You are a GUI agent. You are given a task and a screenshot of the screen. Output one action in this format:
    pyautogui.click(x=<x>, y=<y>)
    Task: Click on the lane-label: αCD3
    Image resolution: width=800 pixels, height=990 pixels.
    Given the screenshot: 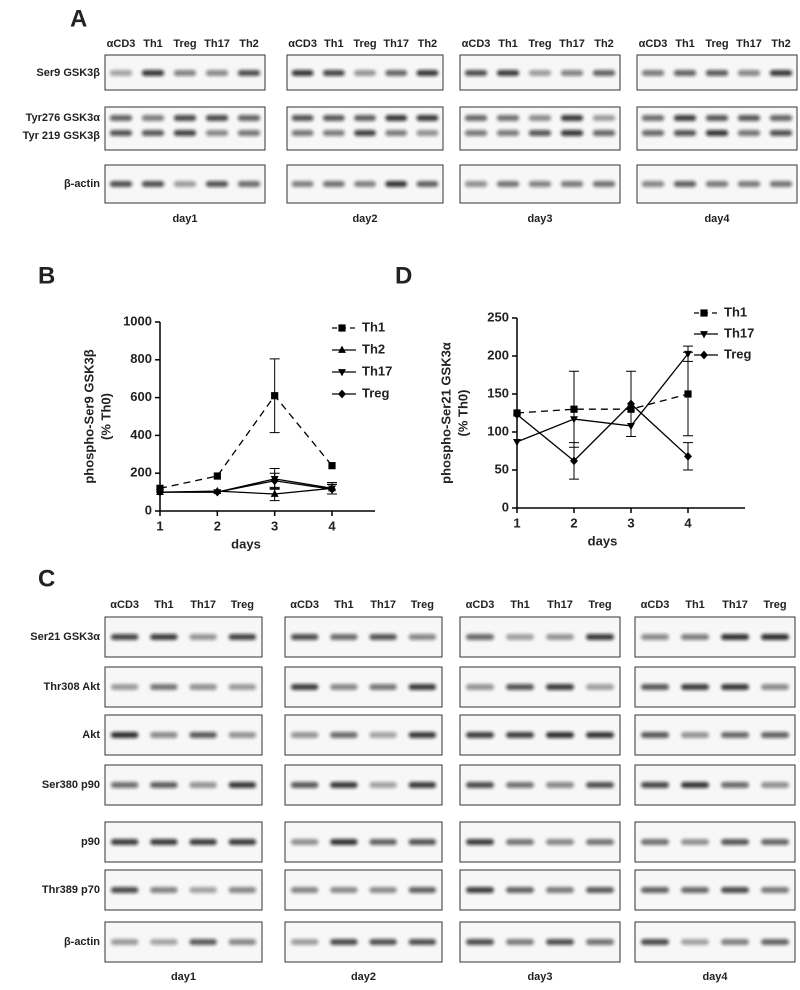 What is the action you would take?
    pyautogui.click(x=476, y=44)
    